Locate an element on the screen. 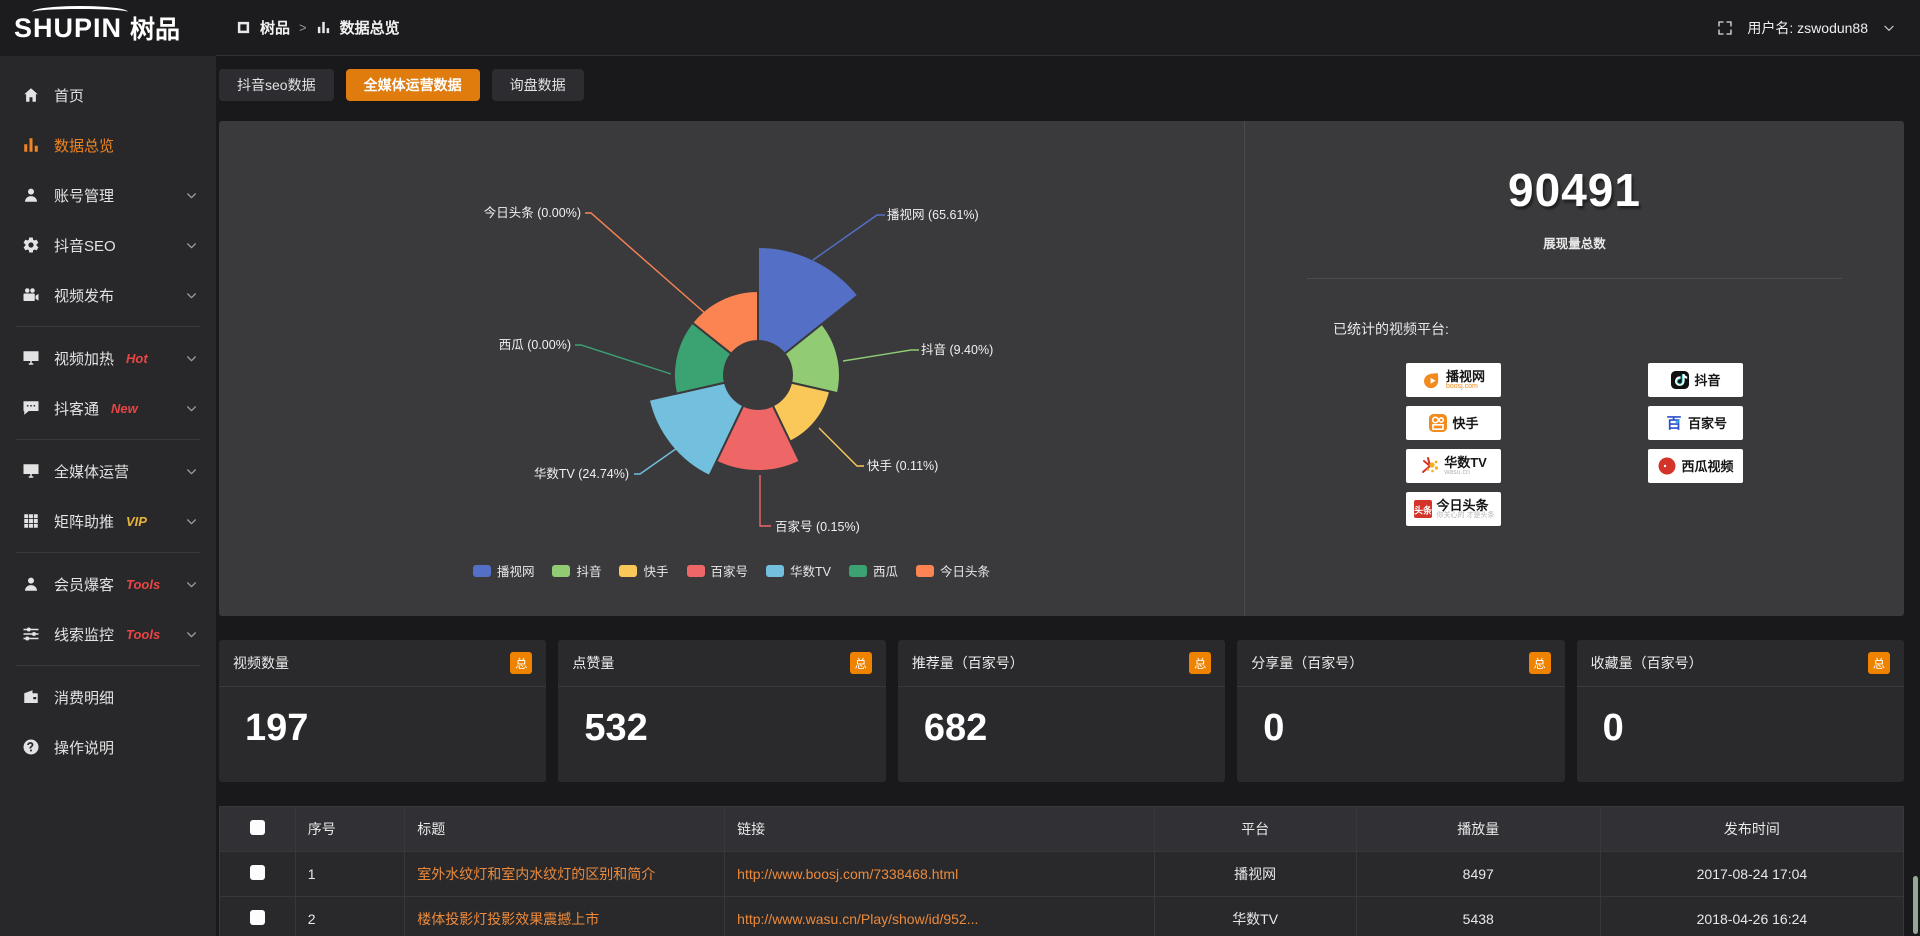  fullscreen-icon is located at coordinates (1725, 28).